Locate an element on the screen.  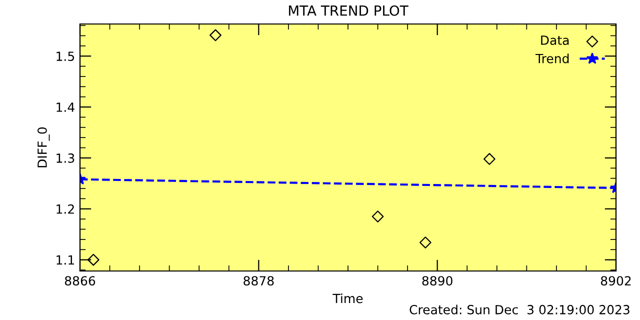
x-tick-label: 8890 is located at coordinates (437, 281).